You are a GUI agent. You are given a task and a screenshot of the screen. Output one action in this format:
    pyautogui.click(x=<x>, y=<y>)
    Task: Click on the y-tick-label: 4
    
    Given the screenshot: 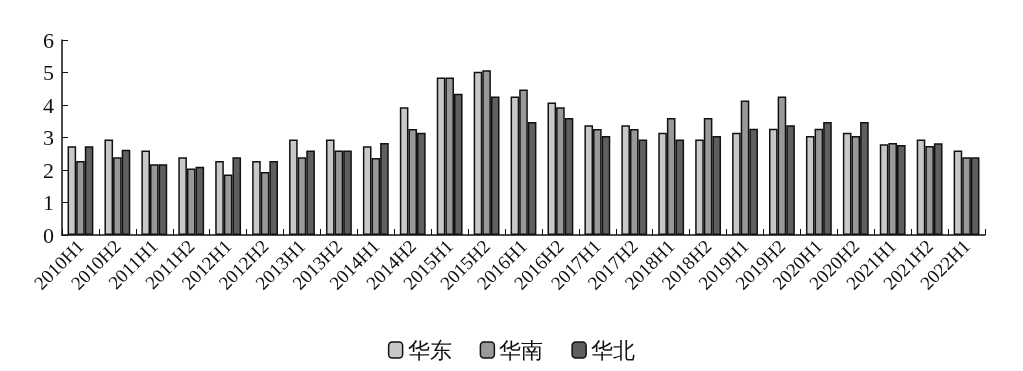 What is the action you would take?
    pyautogui.click(x=48, y=105)
    